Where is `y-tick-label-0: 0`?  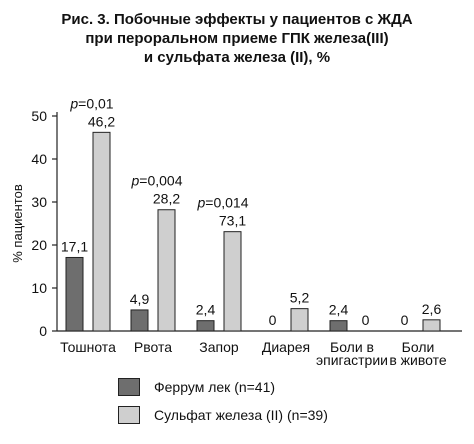
y-tick-label-0: 0 is located at coordinates (43, 331).